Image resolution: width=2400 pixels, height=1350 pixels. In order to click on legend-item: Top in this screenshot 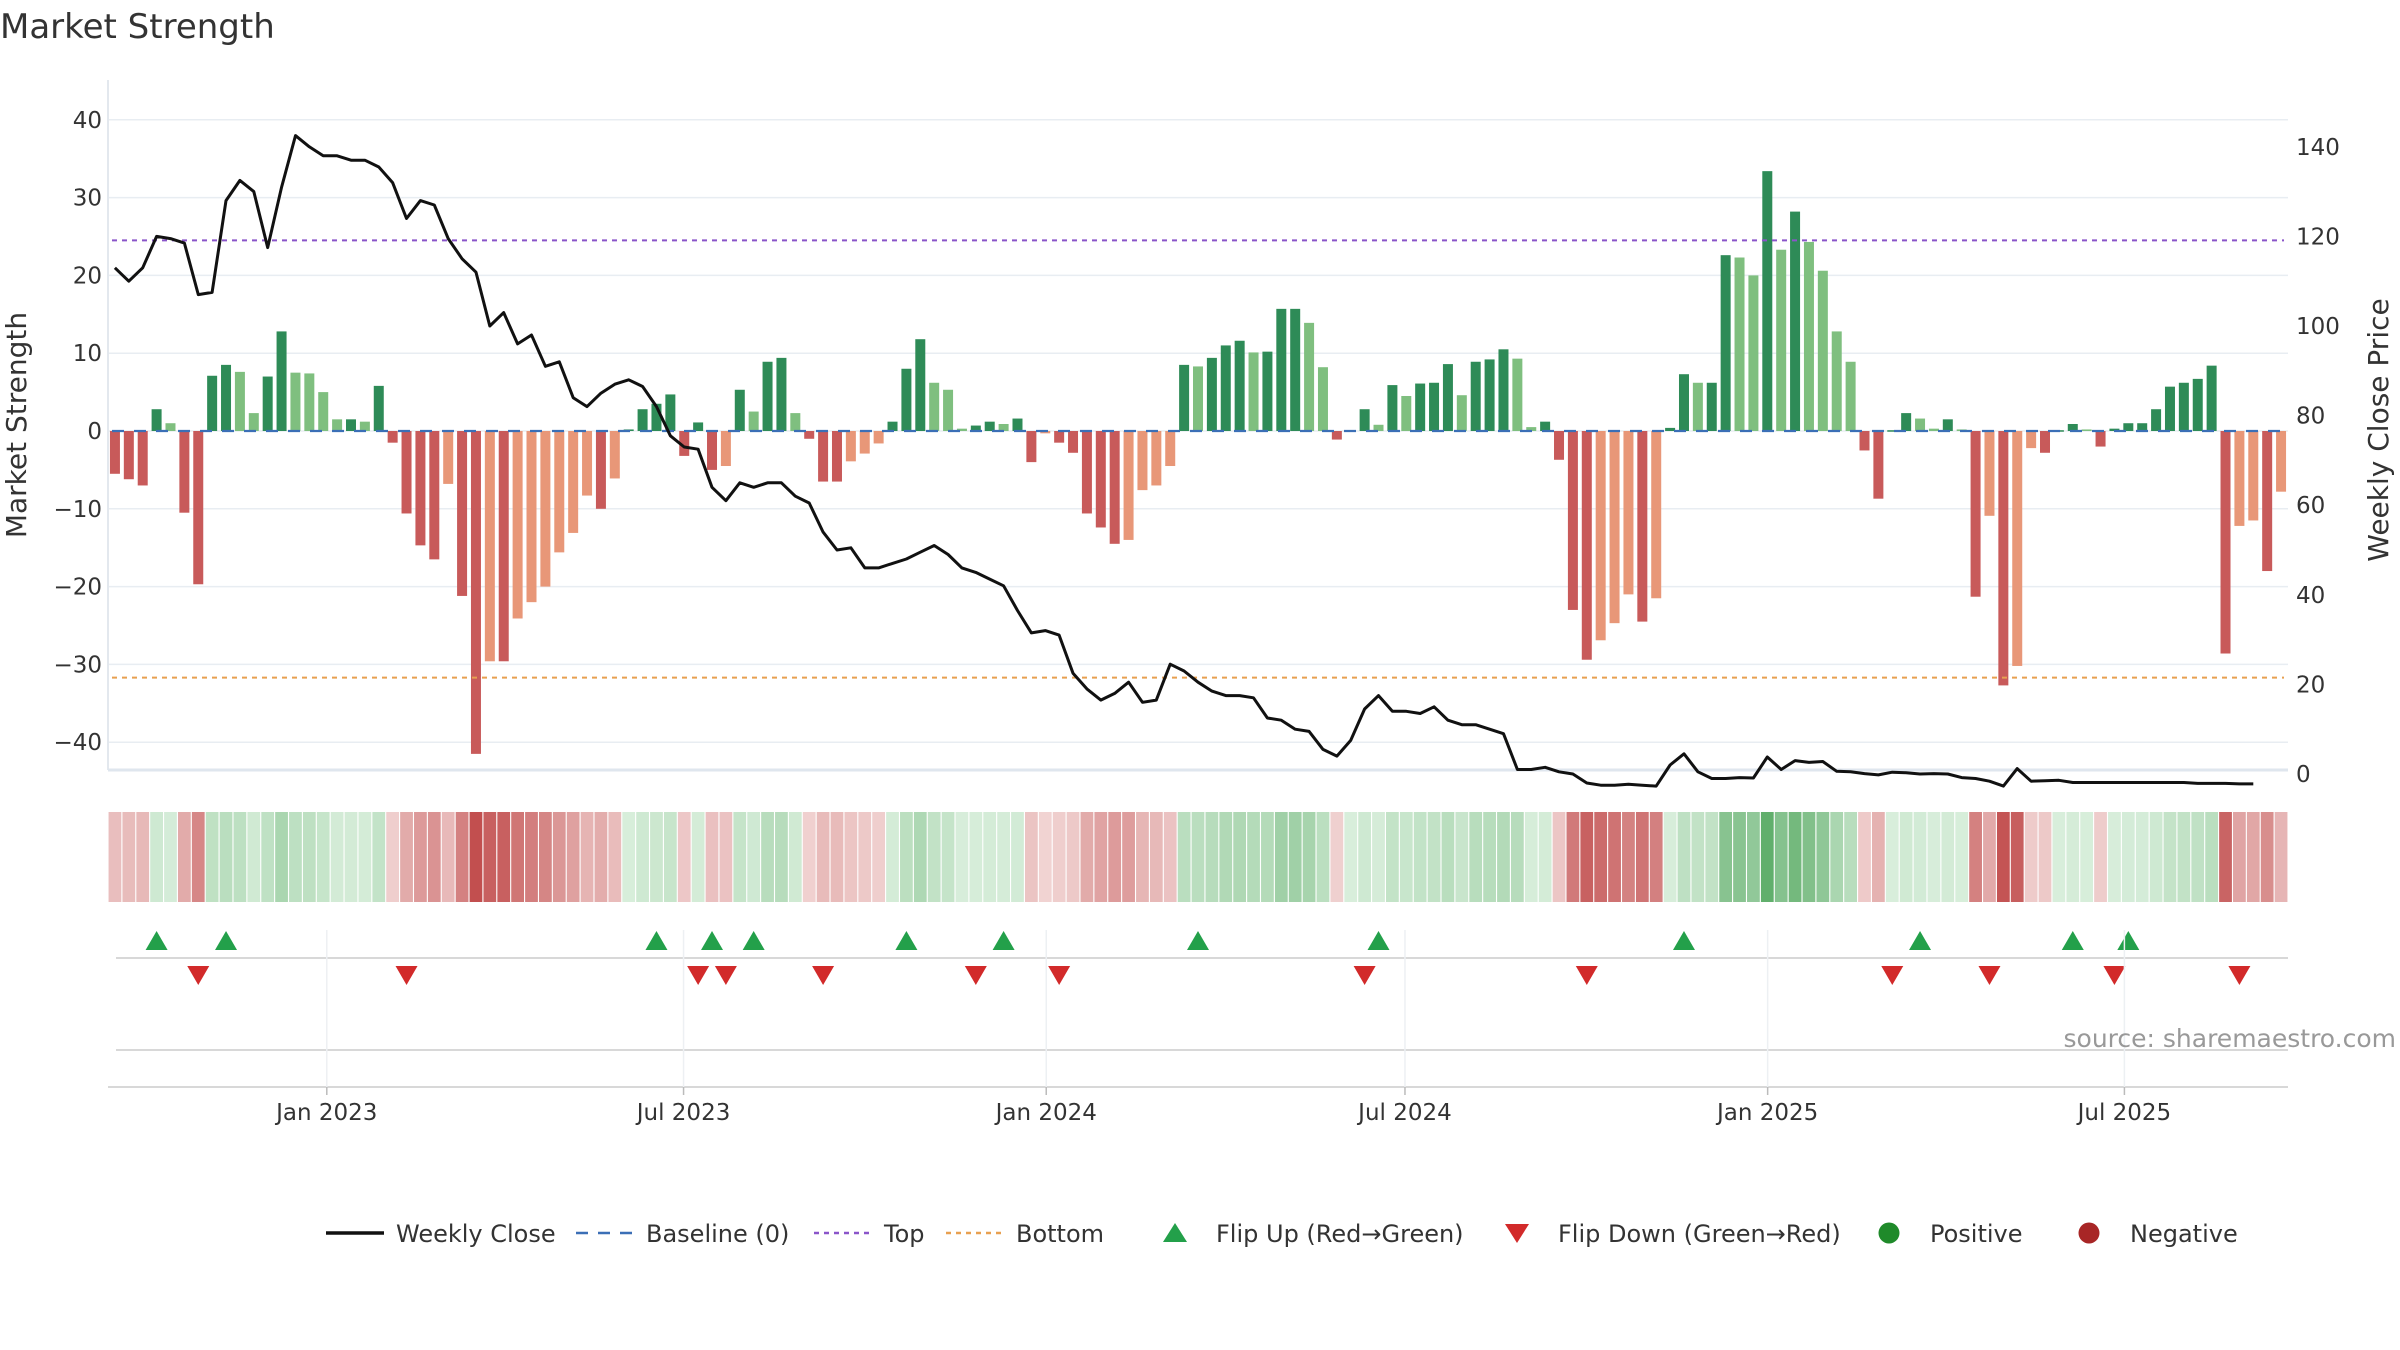, I will do `click(869, 1234)`.